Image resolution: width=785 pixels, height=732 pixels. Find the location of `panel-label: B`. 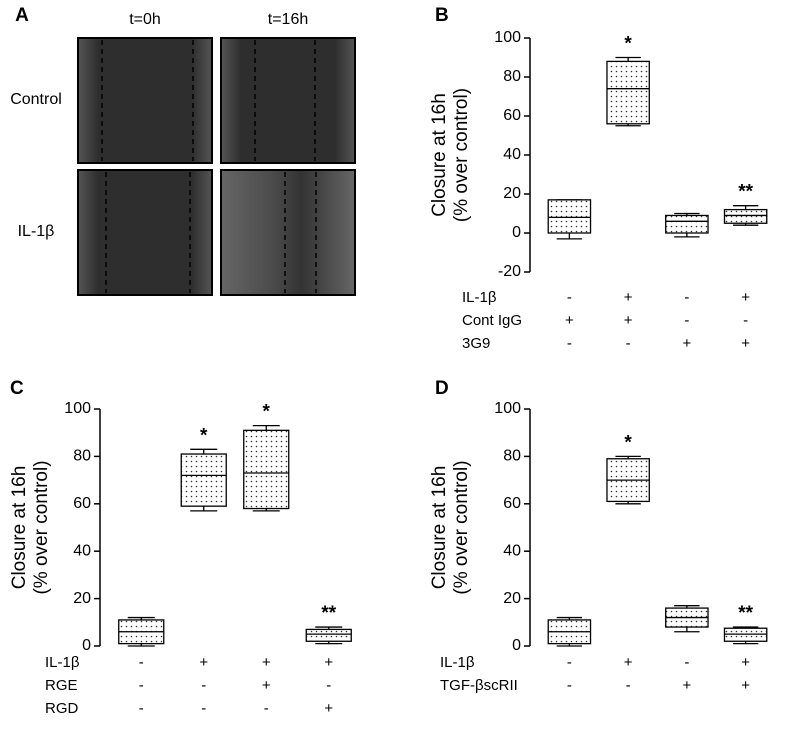

panel-label: B is located at coordinates (442, 15).